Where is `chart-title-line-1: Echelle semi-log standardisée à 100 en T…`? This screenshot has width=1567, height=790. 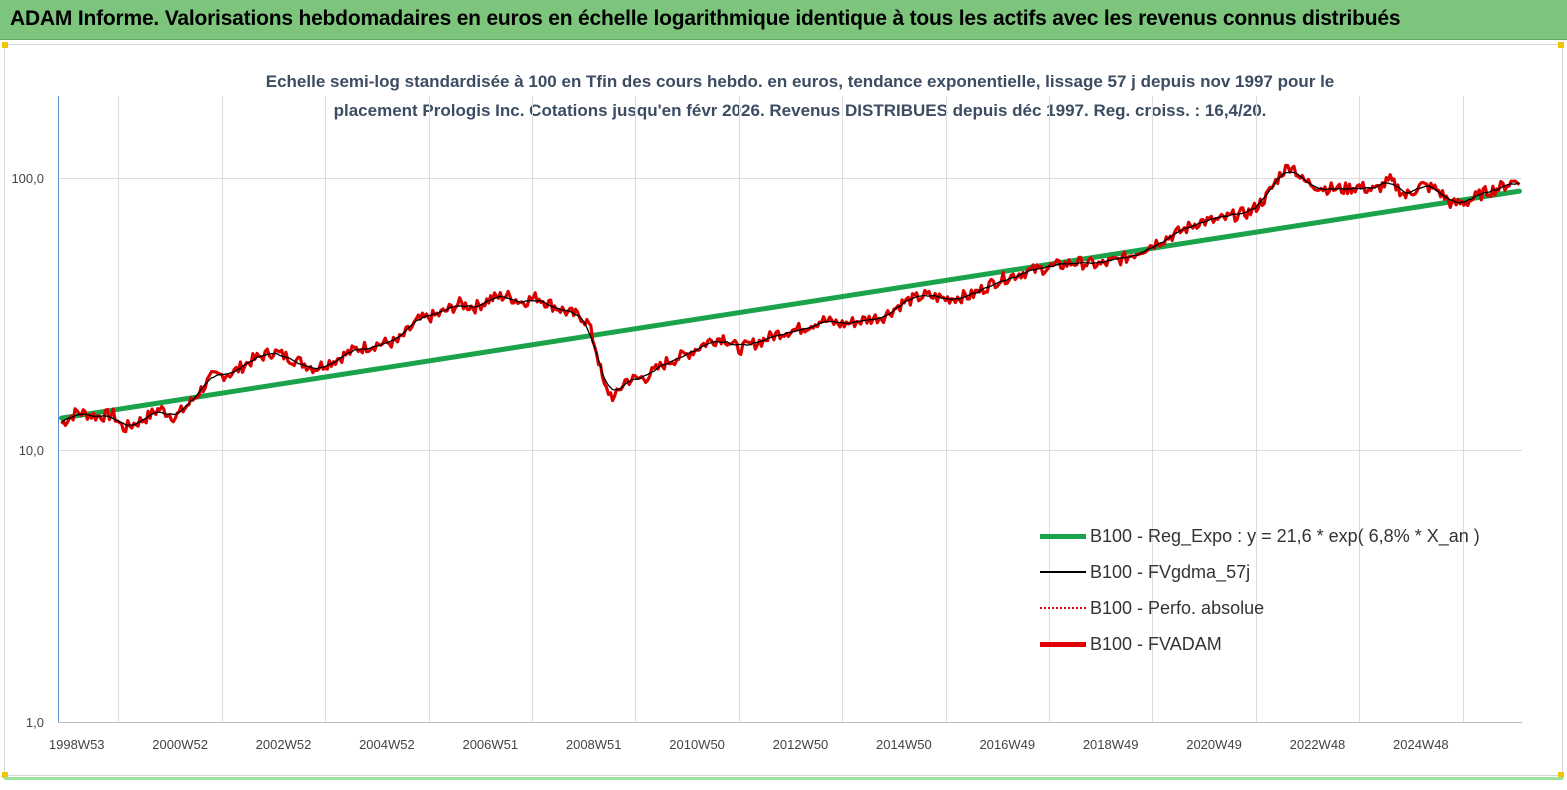
chart-title-line-1: Echelle semi-log standardisée à 100 en T… is located at coordinates (800, 81).